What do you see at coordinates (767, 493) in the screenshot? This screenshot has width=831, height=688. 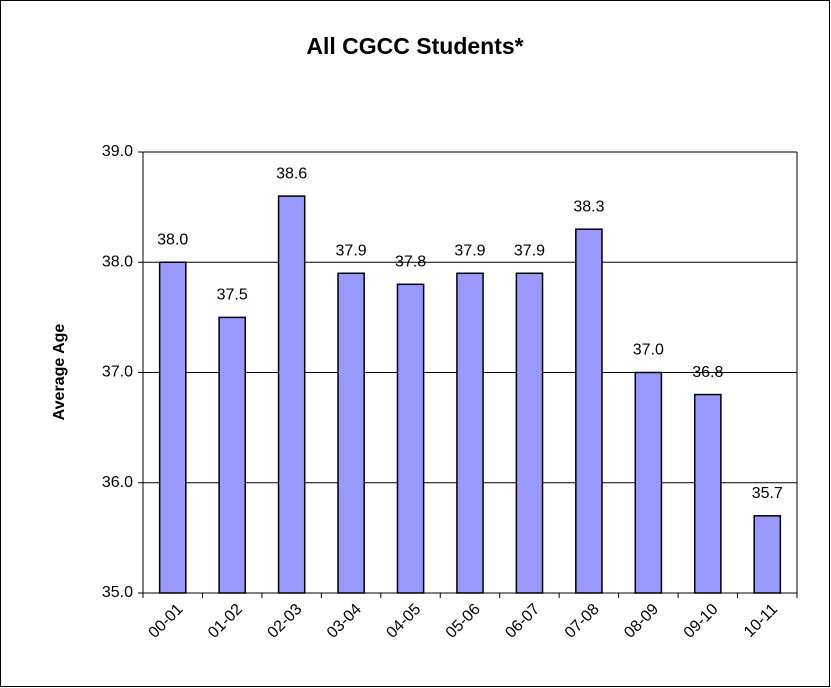 I see `value-label: 35.7` at bounding box center [767, 493].